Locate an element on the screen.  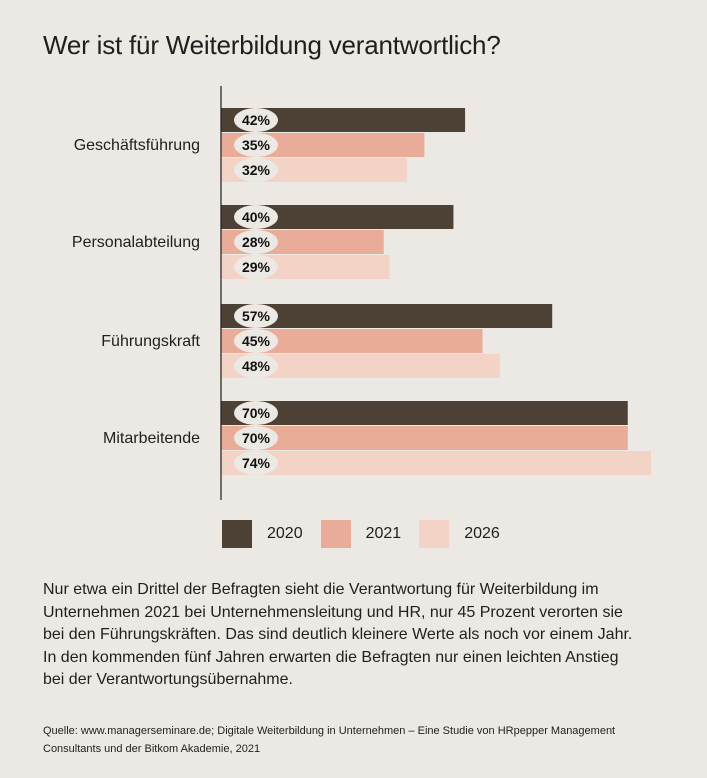
category-label: Geschäftsführung is located at coordinates (137, 145).